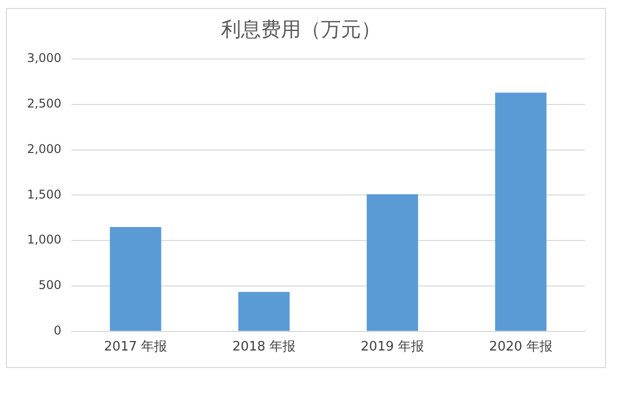 Image resolution: width=618 pixels, height=398 pixels. I want to click on x-tick-label: 2018 年报, so click(264, 347).